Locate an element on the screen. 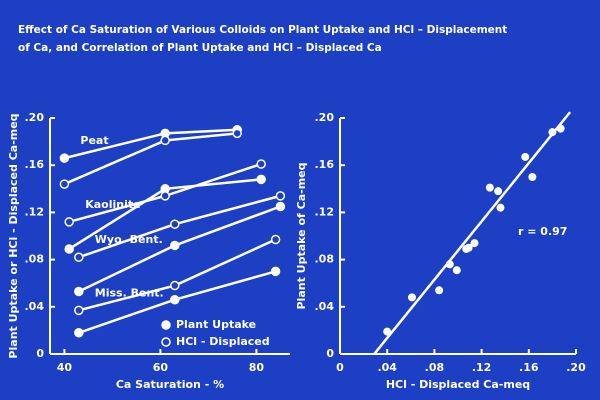 This screenshot has height=400, width=600. x-tick-label: .08 is located at coordinates (435, 367).